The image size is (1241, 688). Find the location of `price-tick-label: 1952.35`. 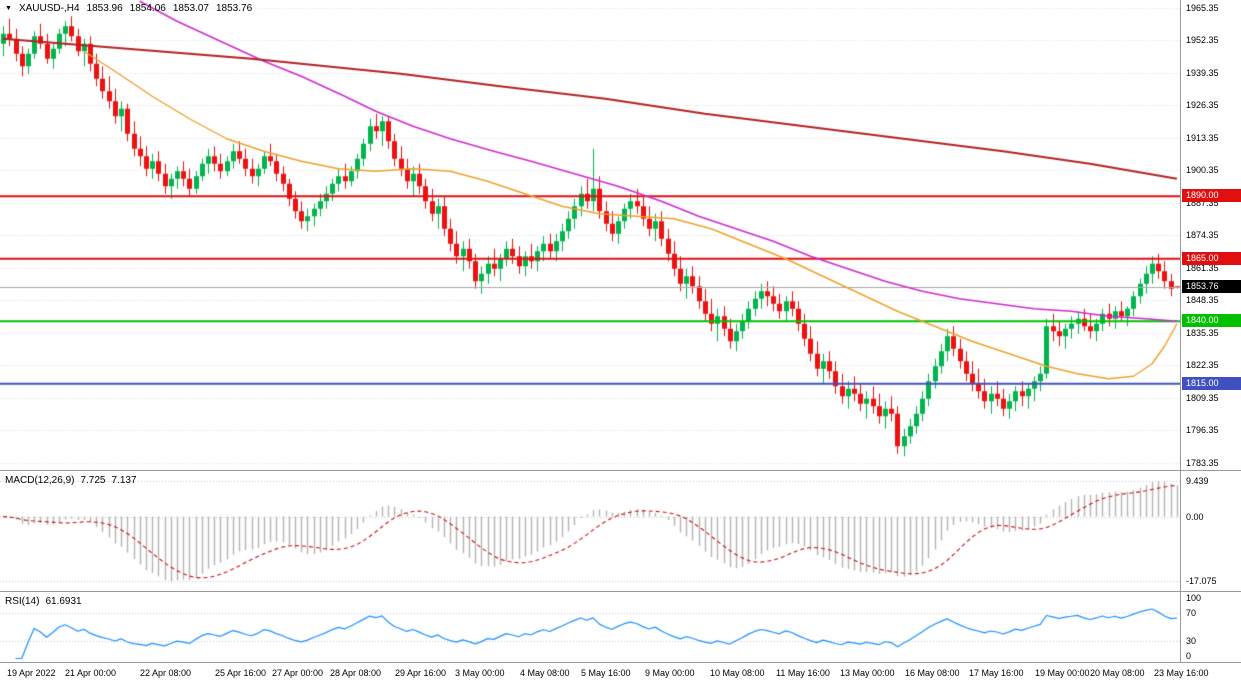

price-tick-label: 1952.35 is located at coordinates (1202, 40).